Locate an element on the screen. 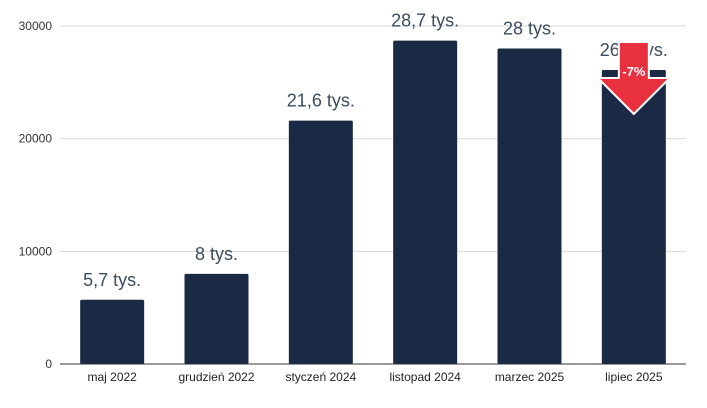  x-tick-label: lipiec 2025 is located at coordinates (634, 377).